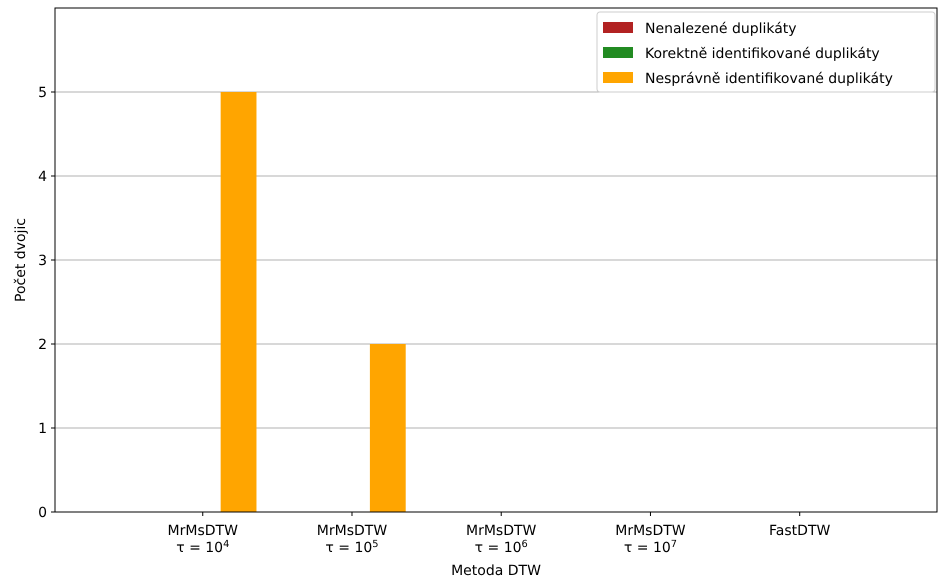  I want to click on legend-label: Nesprávně identifikované duplikáty, so click(769, 79).